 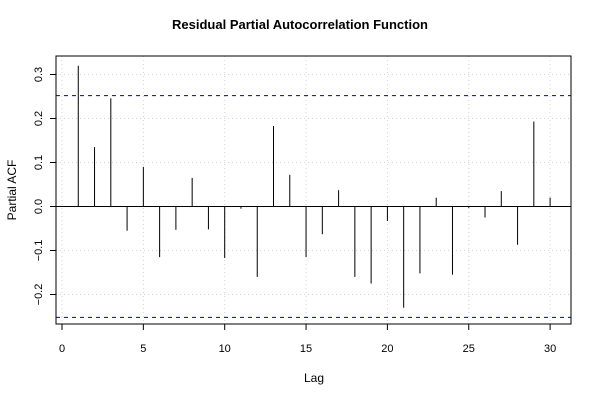 What do you see at coordinates (225, 349) in the screenshot?
I see `x-tick-label: 10` at bounding box center [225, 349].